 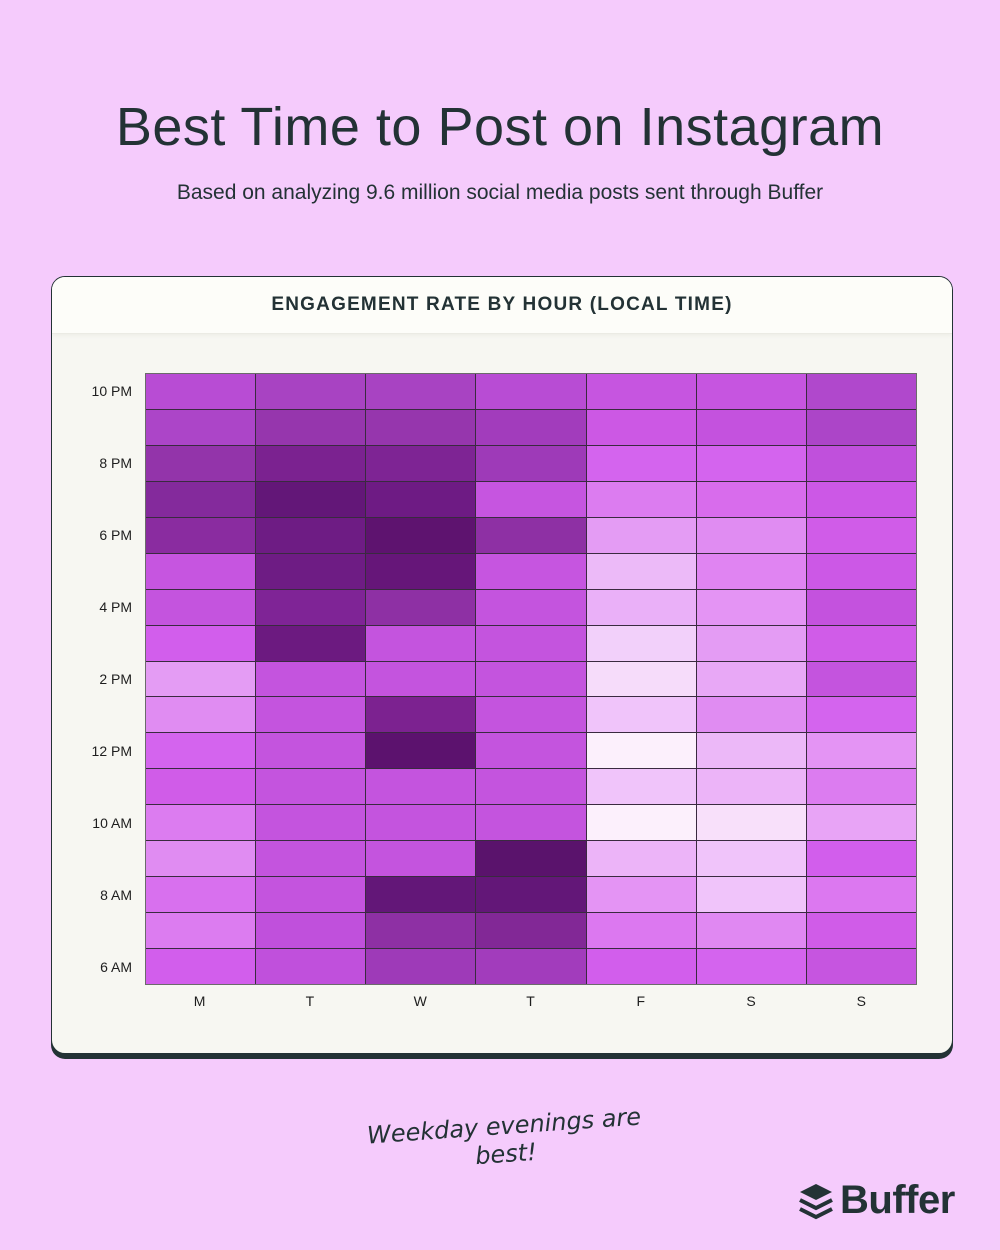 I want to click on y-tick-label: 10 PM, so click(x=111, y=391).